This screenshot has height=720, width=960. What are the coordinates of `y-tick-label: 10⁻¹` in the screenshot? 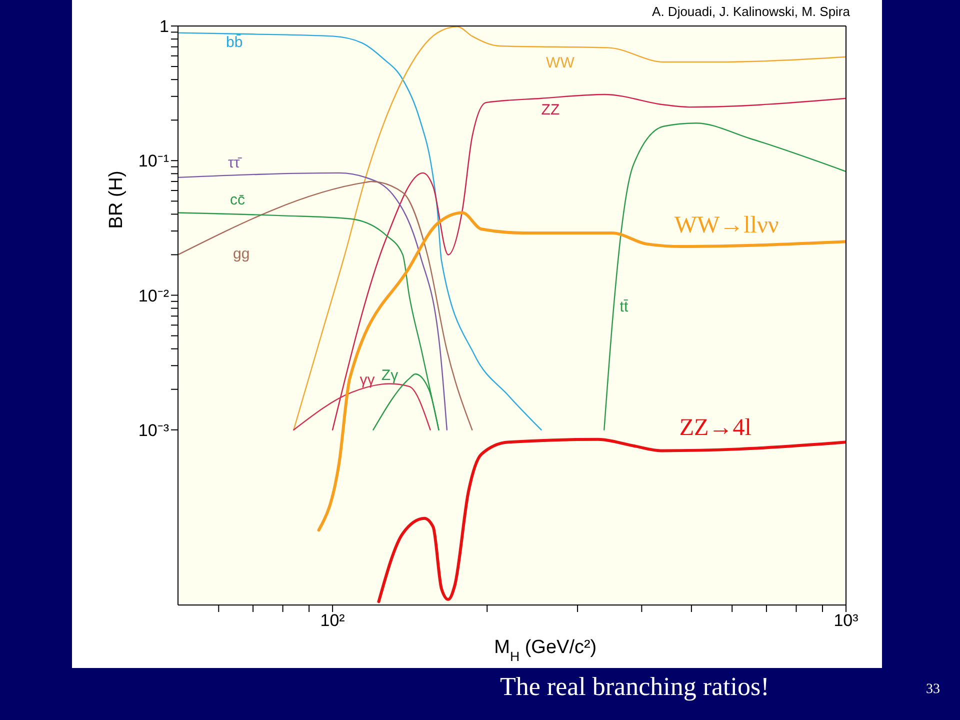 It's located at (154, 161).